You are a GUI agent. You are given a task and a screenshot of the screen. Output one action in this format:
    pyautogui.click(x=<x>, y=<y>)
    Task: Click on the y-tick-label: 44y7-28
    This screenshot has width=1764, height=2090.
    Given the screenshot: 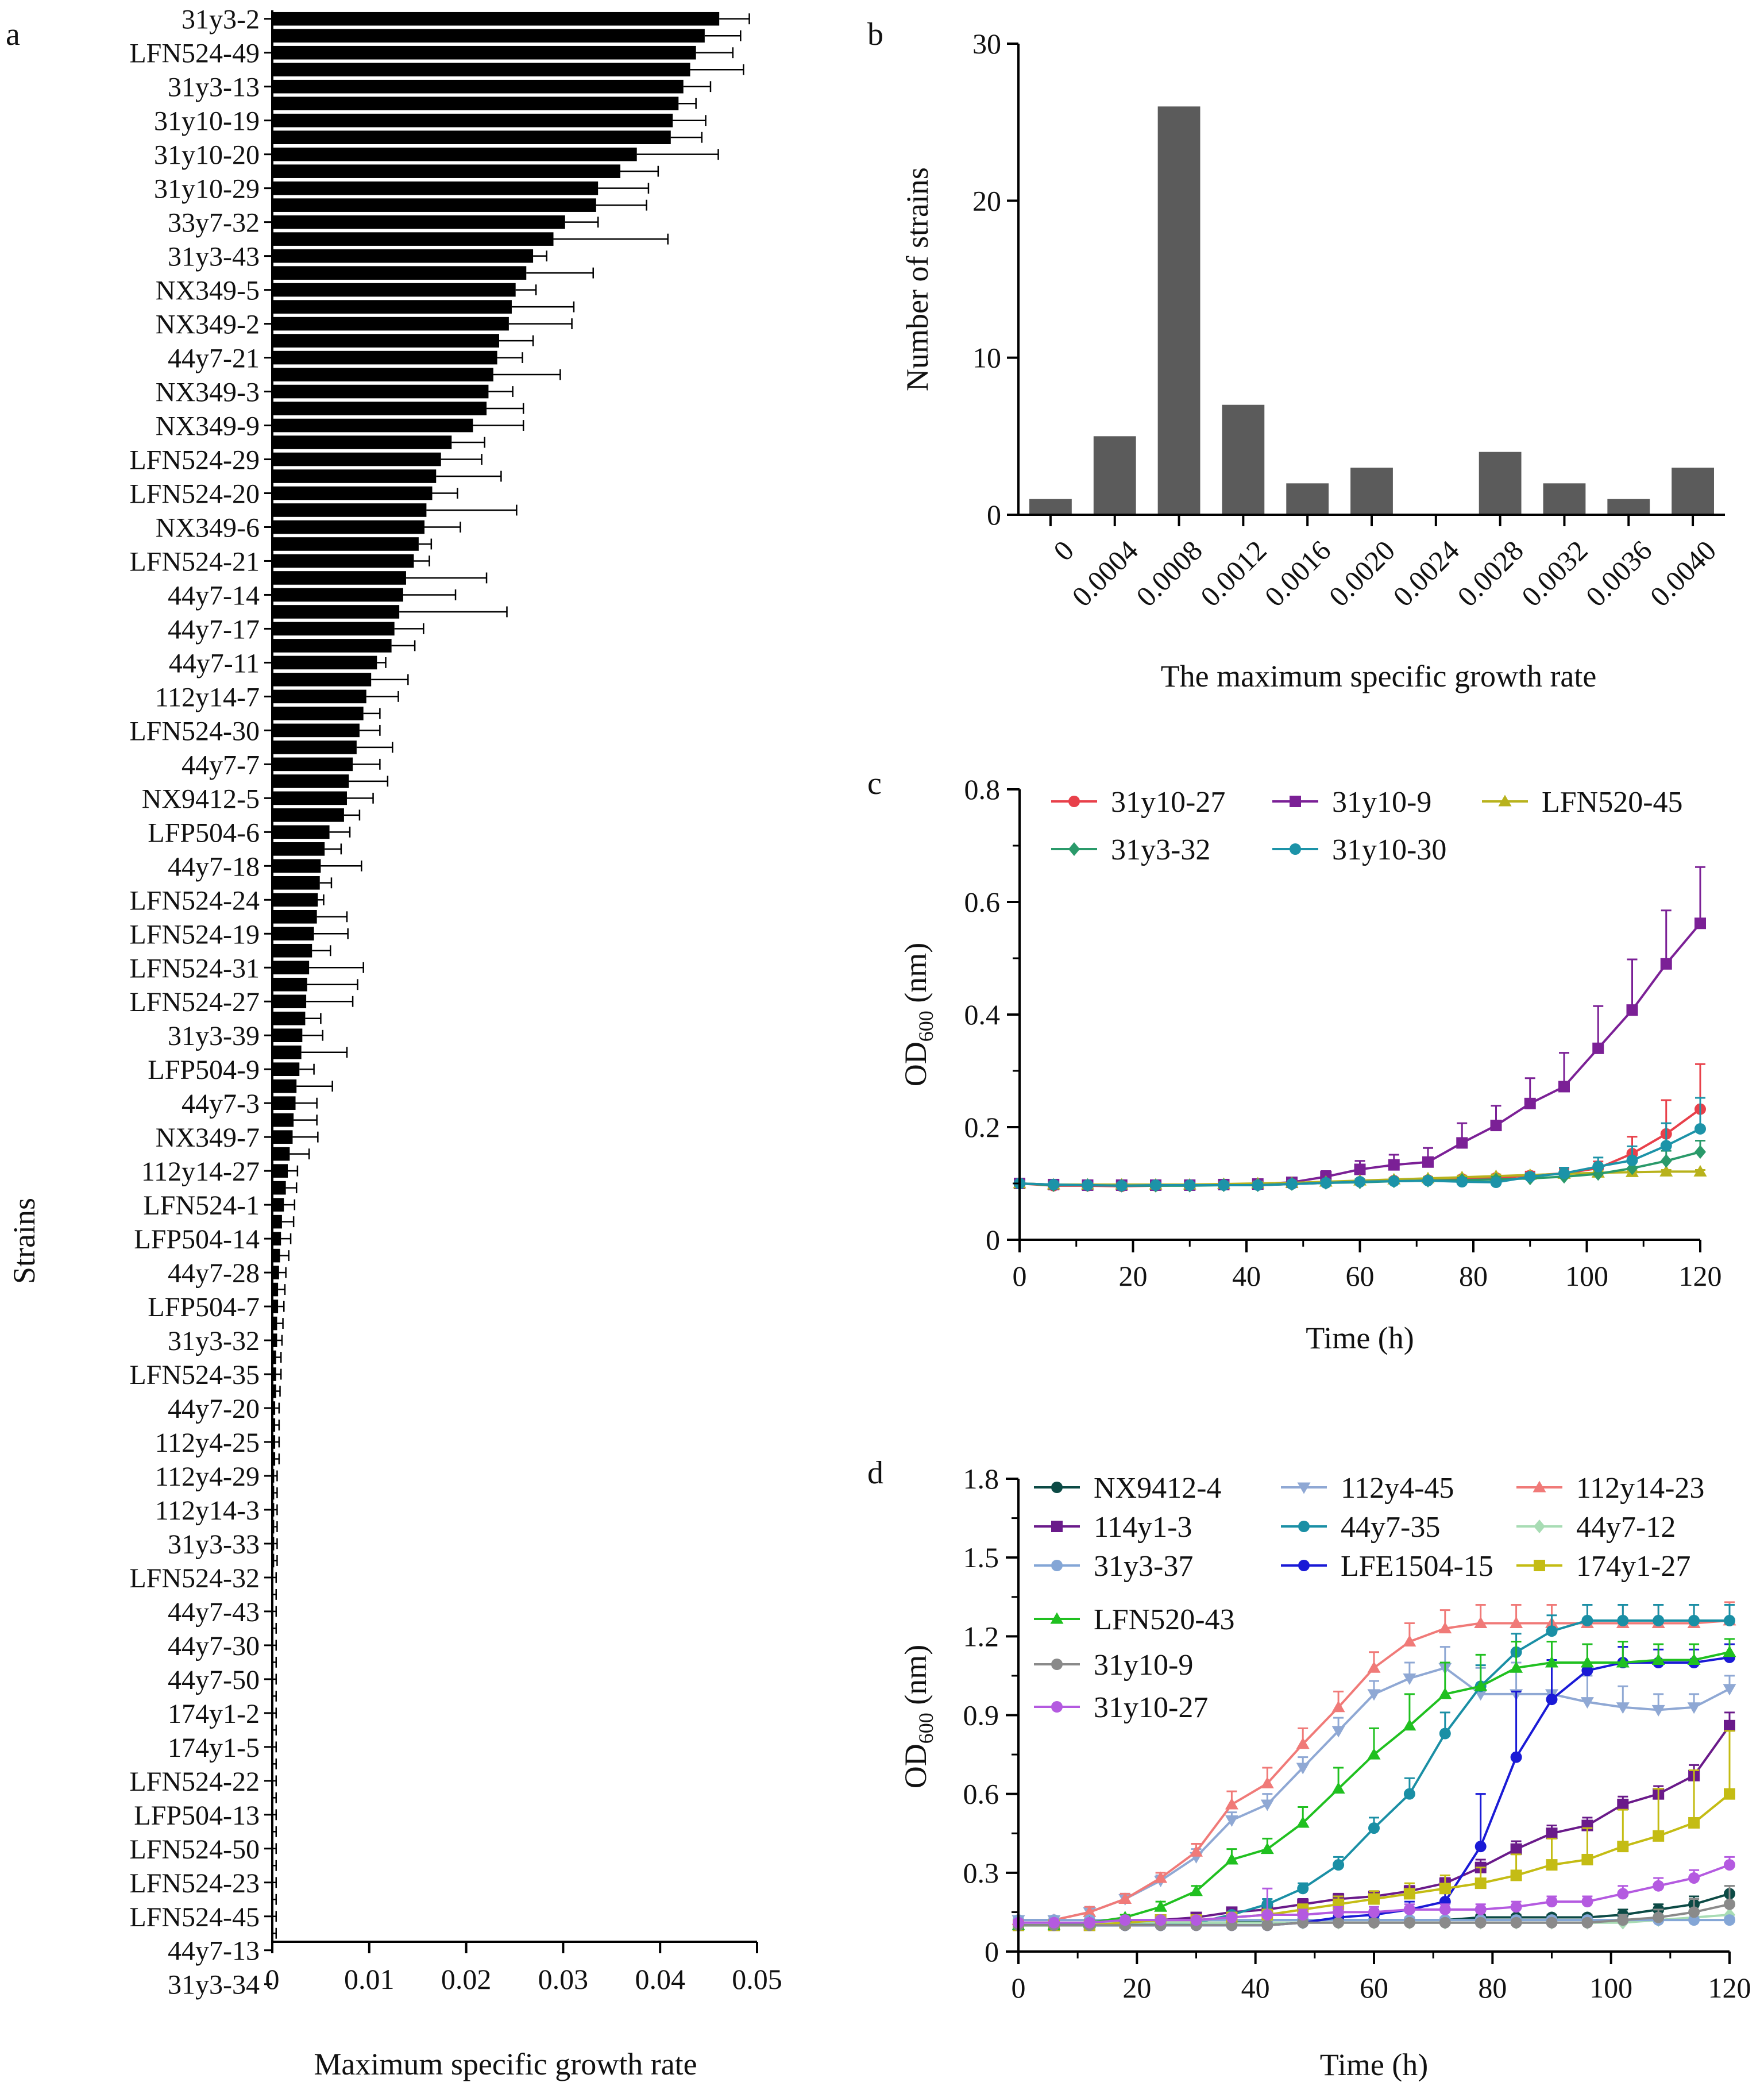 What is the action you would take?
    pyautogui.click(x=214, y=1273)
    